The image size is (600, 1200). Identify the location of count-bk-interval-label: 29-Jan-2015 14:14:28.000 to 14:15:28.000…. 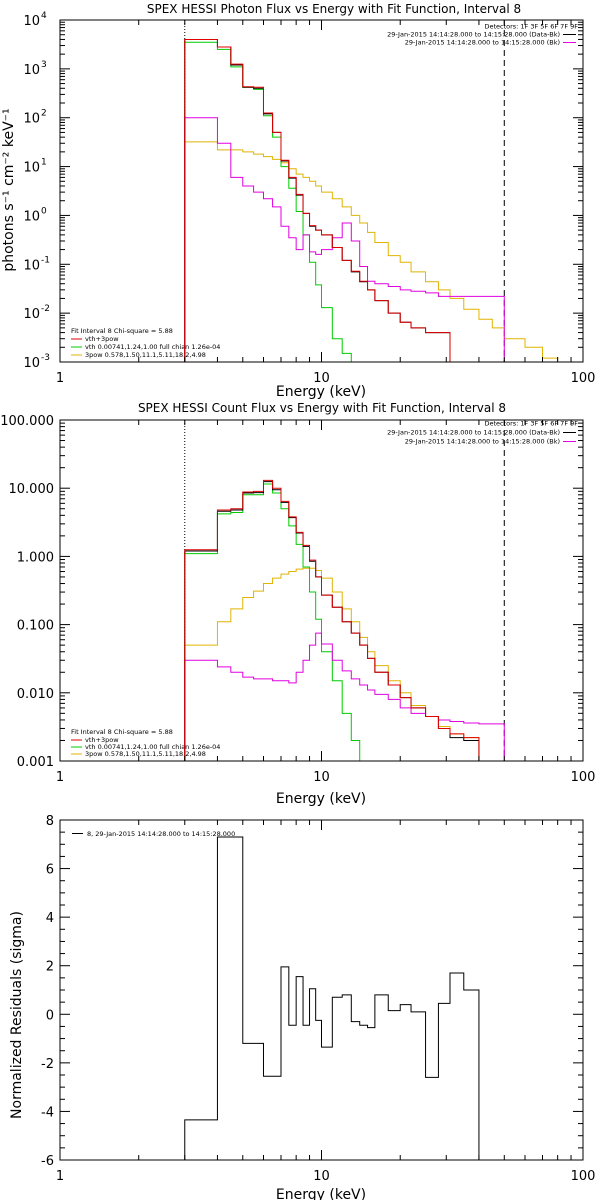
(482, 442).